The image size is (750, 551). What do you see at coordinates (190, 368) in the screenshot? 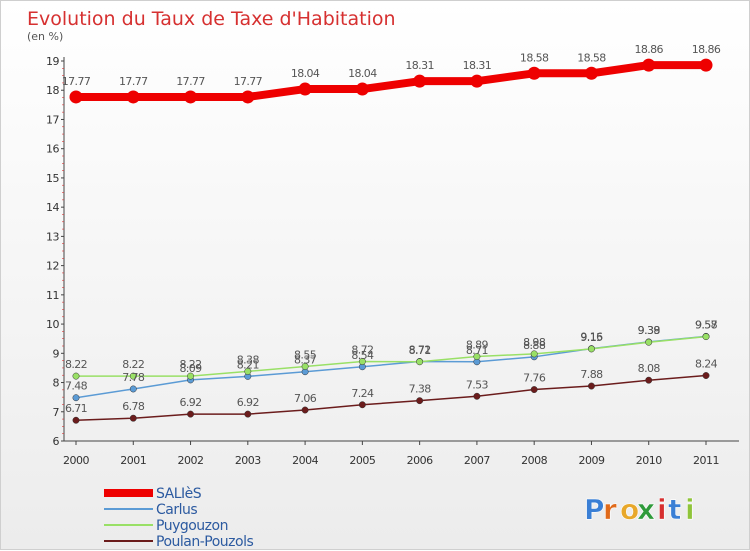
I see `data-label: 8.09` at bounding box center [190, 368].